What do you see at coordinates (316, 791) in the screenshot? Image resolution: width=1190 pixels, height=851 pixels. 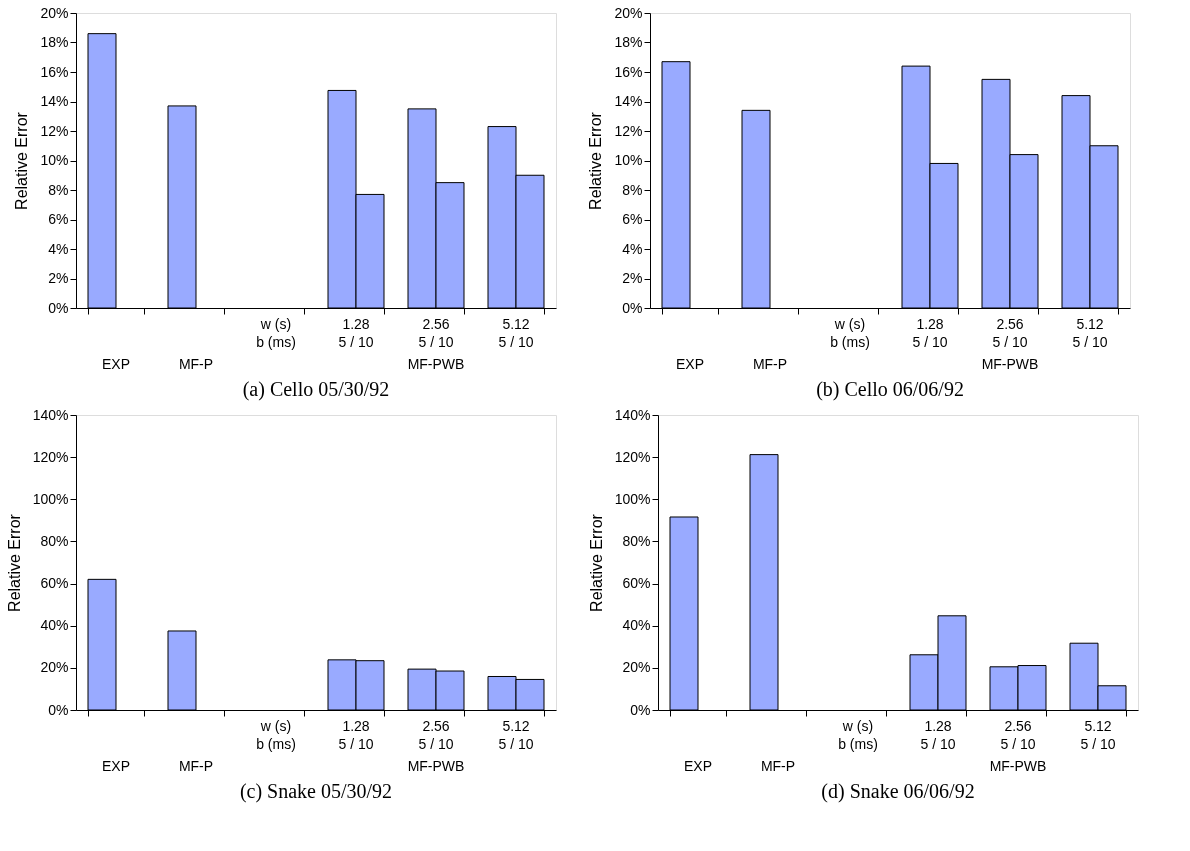 I see `text: (c) Snake 05/30/92` at bounding box center [316, 791].